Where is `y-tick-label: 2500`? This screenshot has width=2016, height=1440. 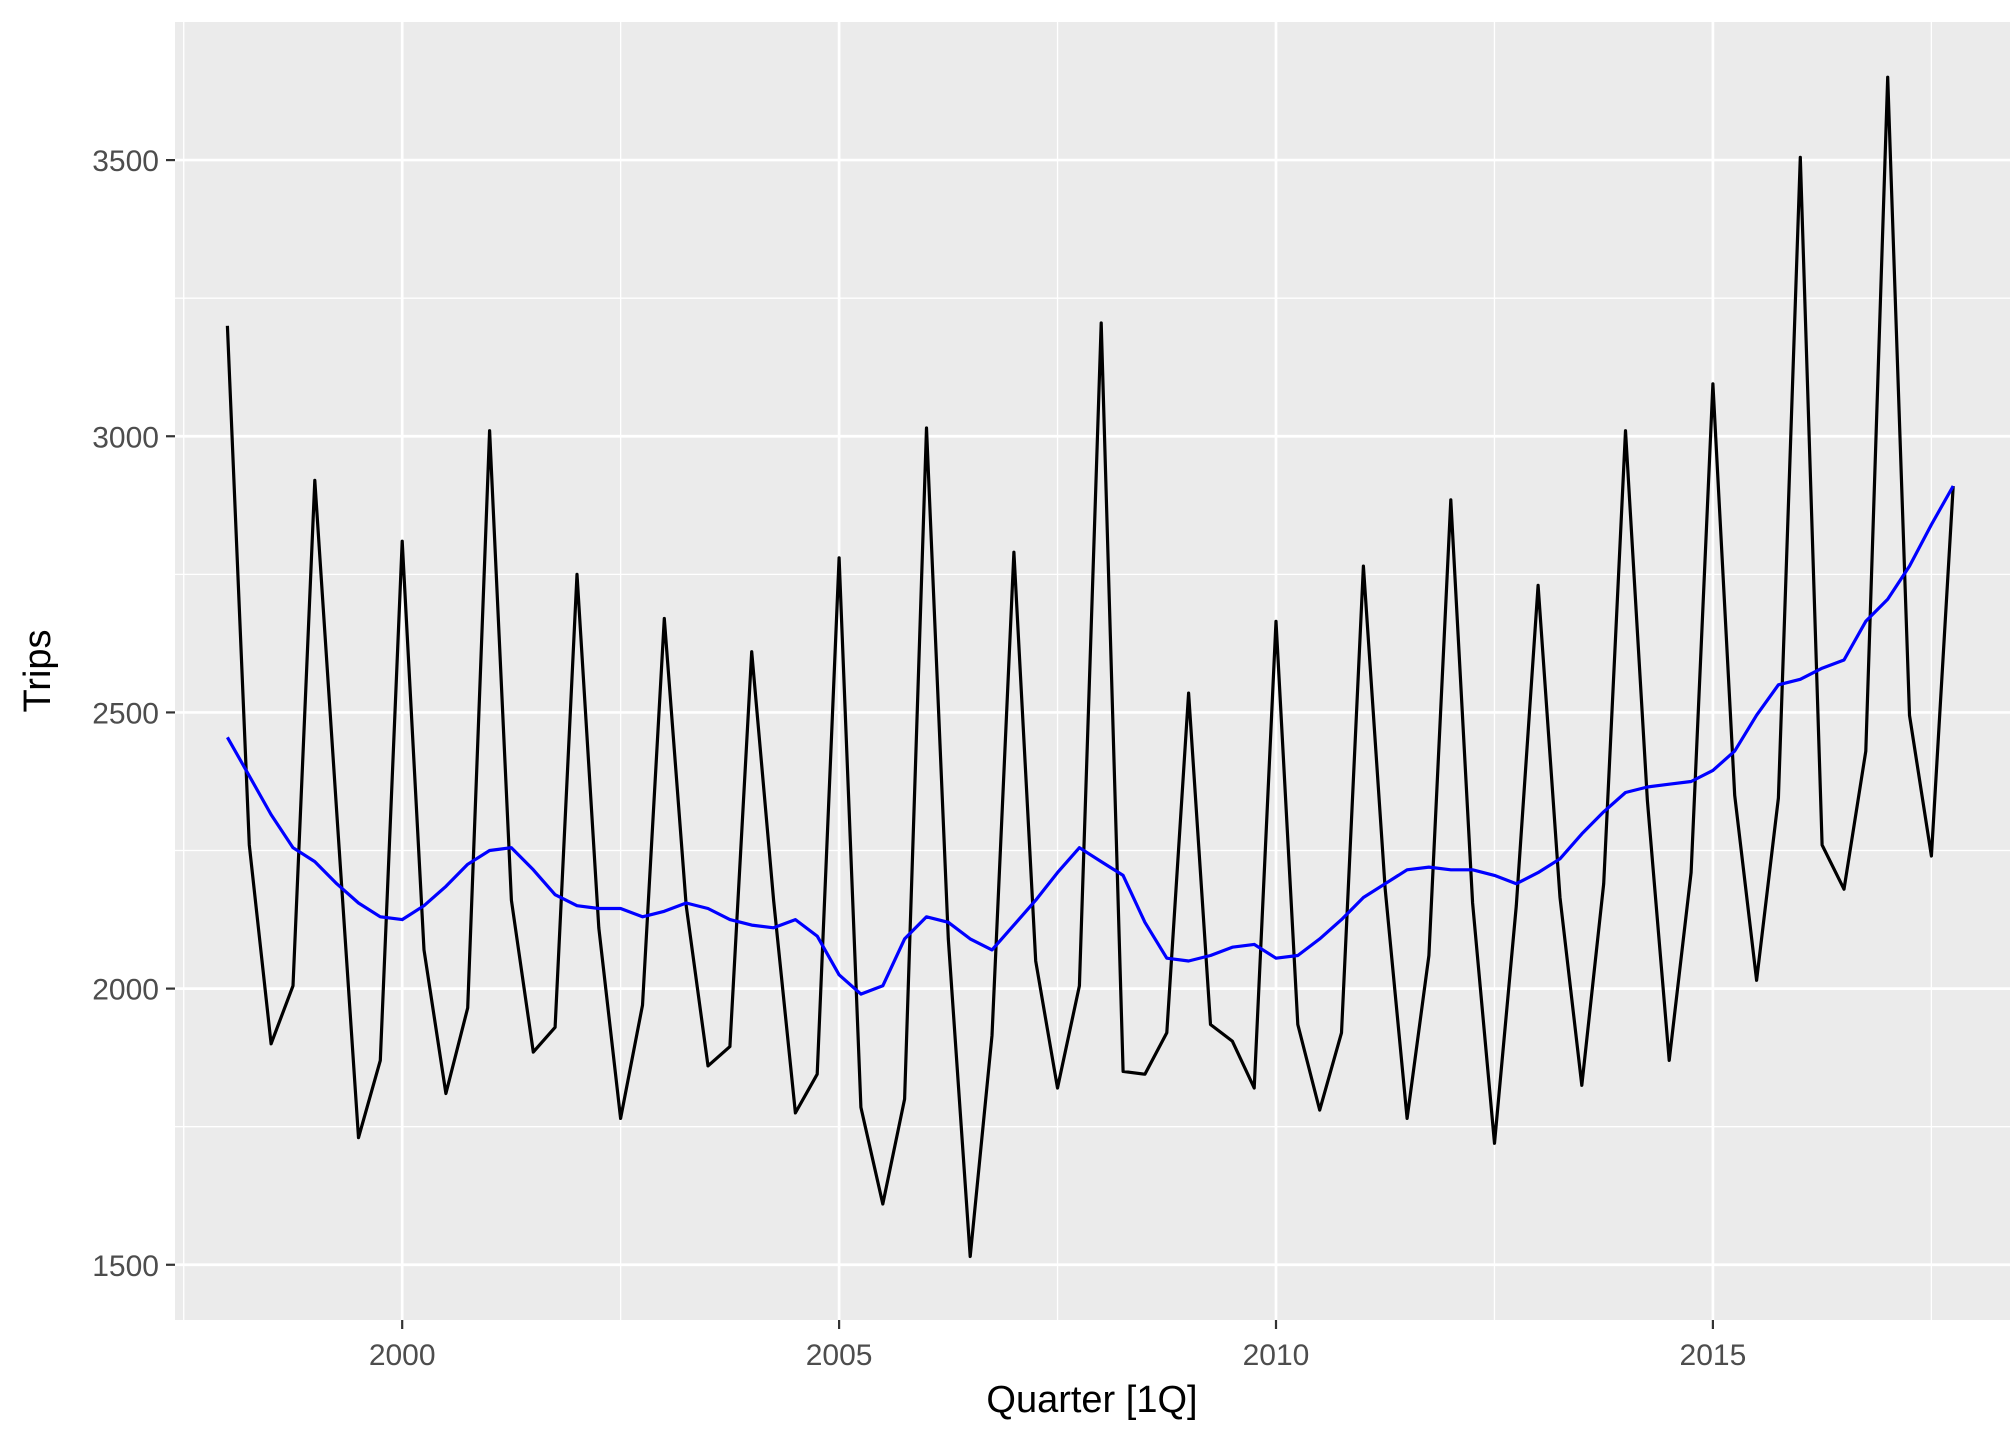
y-tick-label: 2500 is located at coordinates (125, 713).